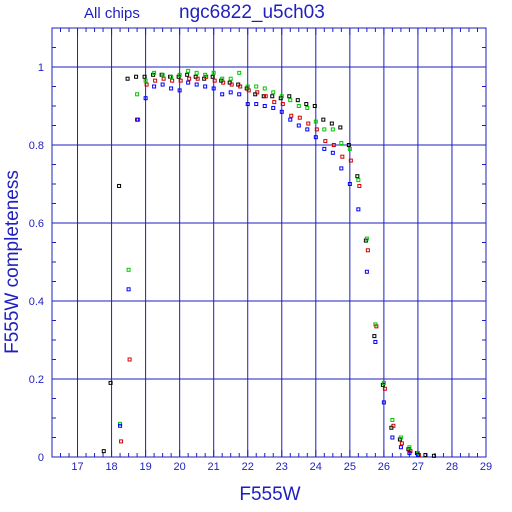 The height and width of the screenshot is (512, 512). I want to click on y-tick-label: 0, so click(41, 458).